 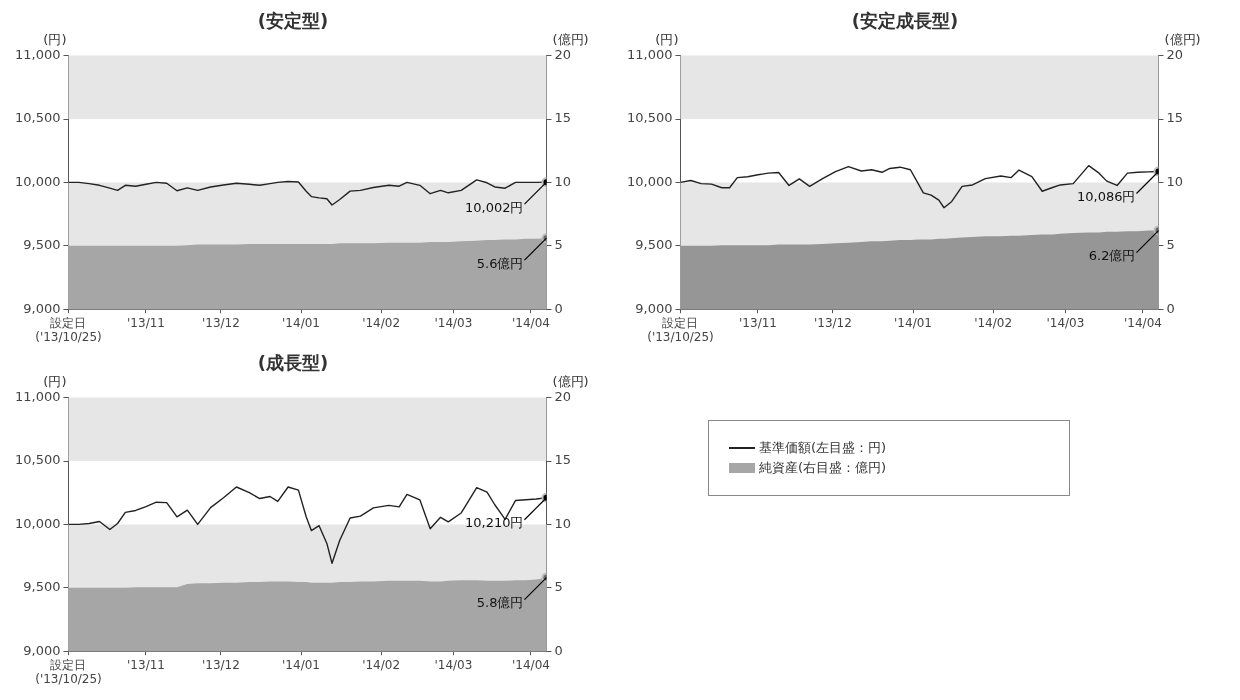 I want to click on annotation: 6.2億円, so click(x=1112, y=255).